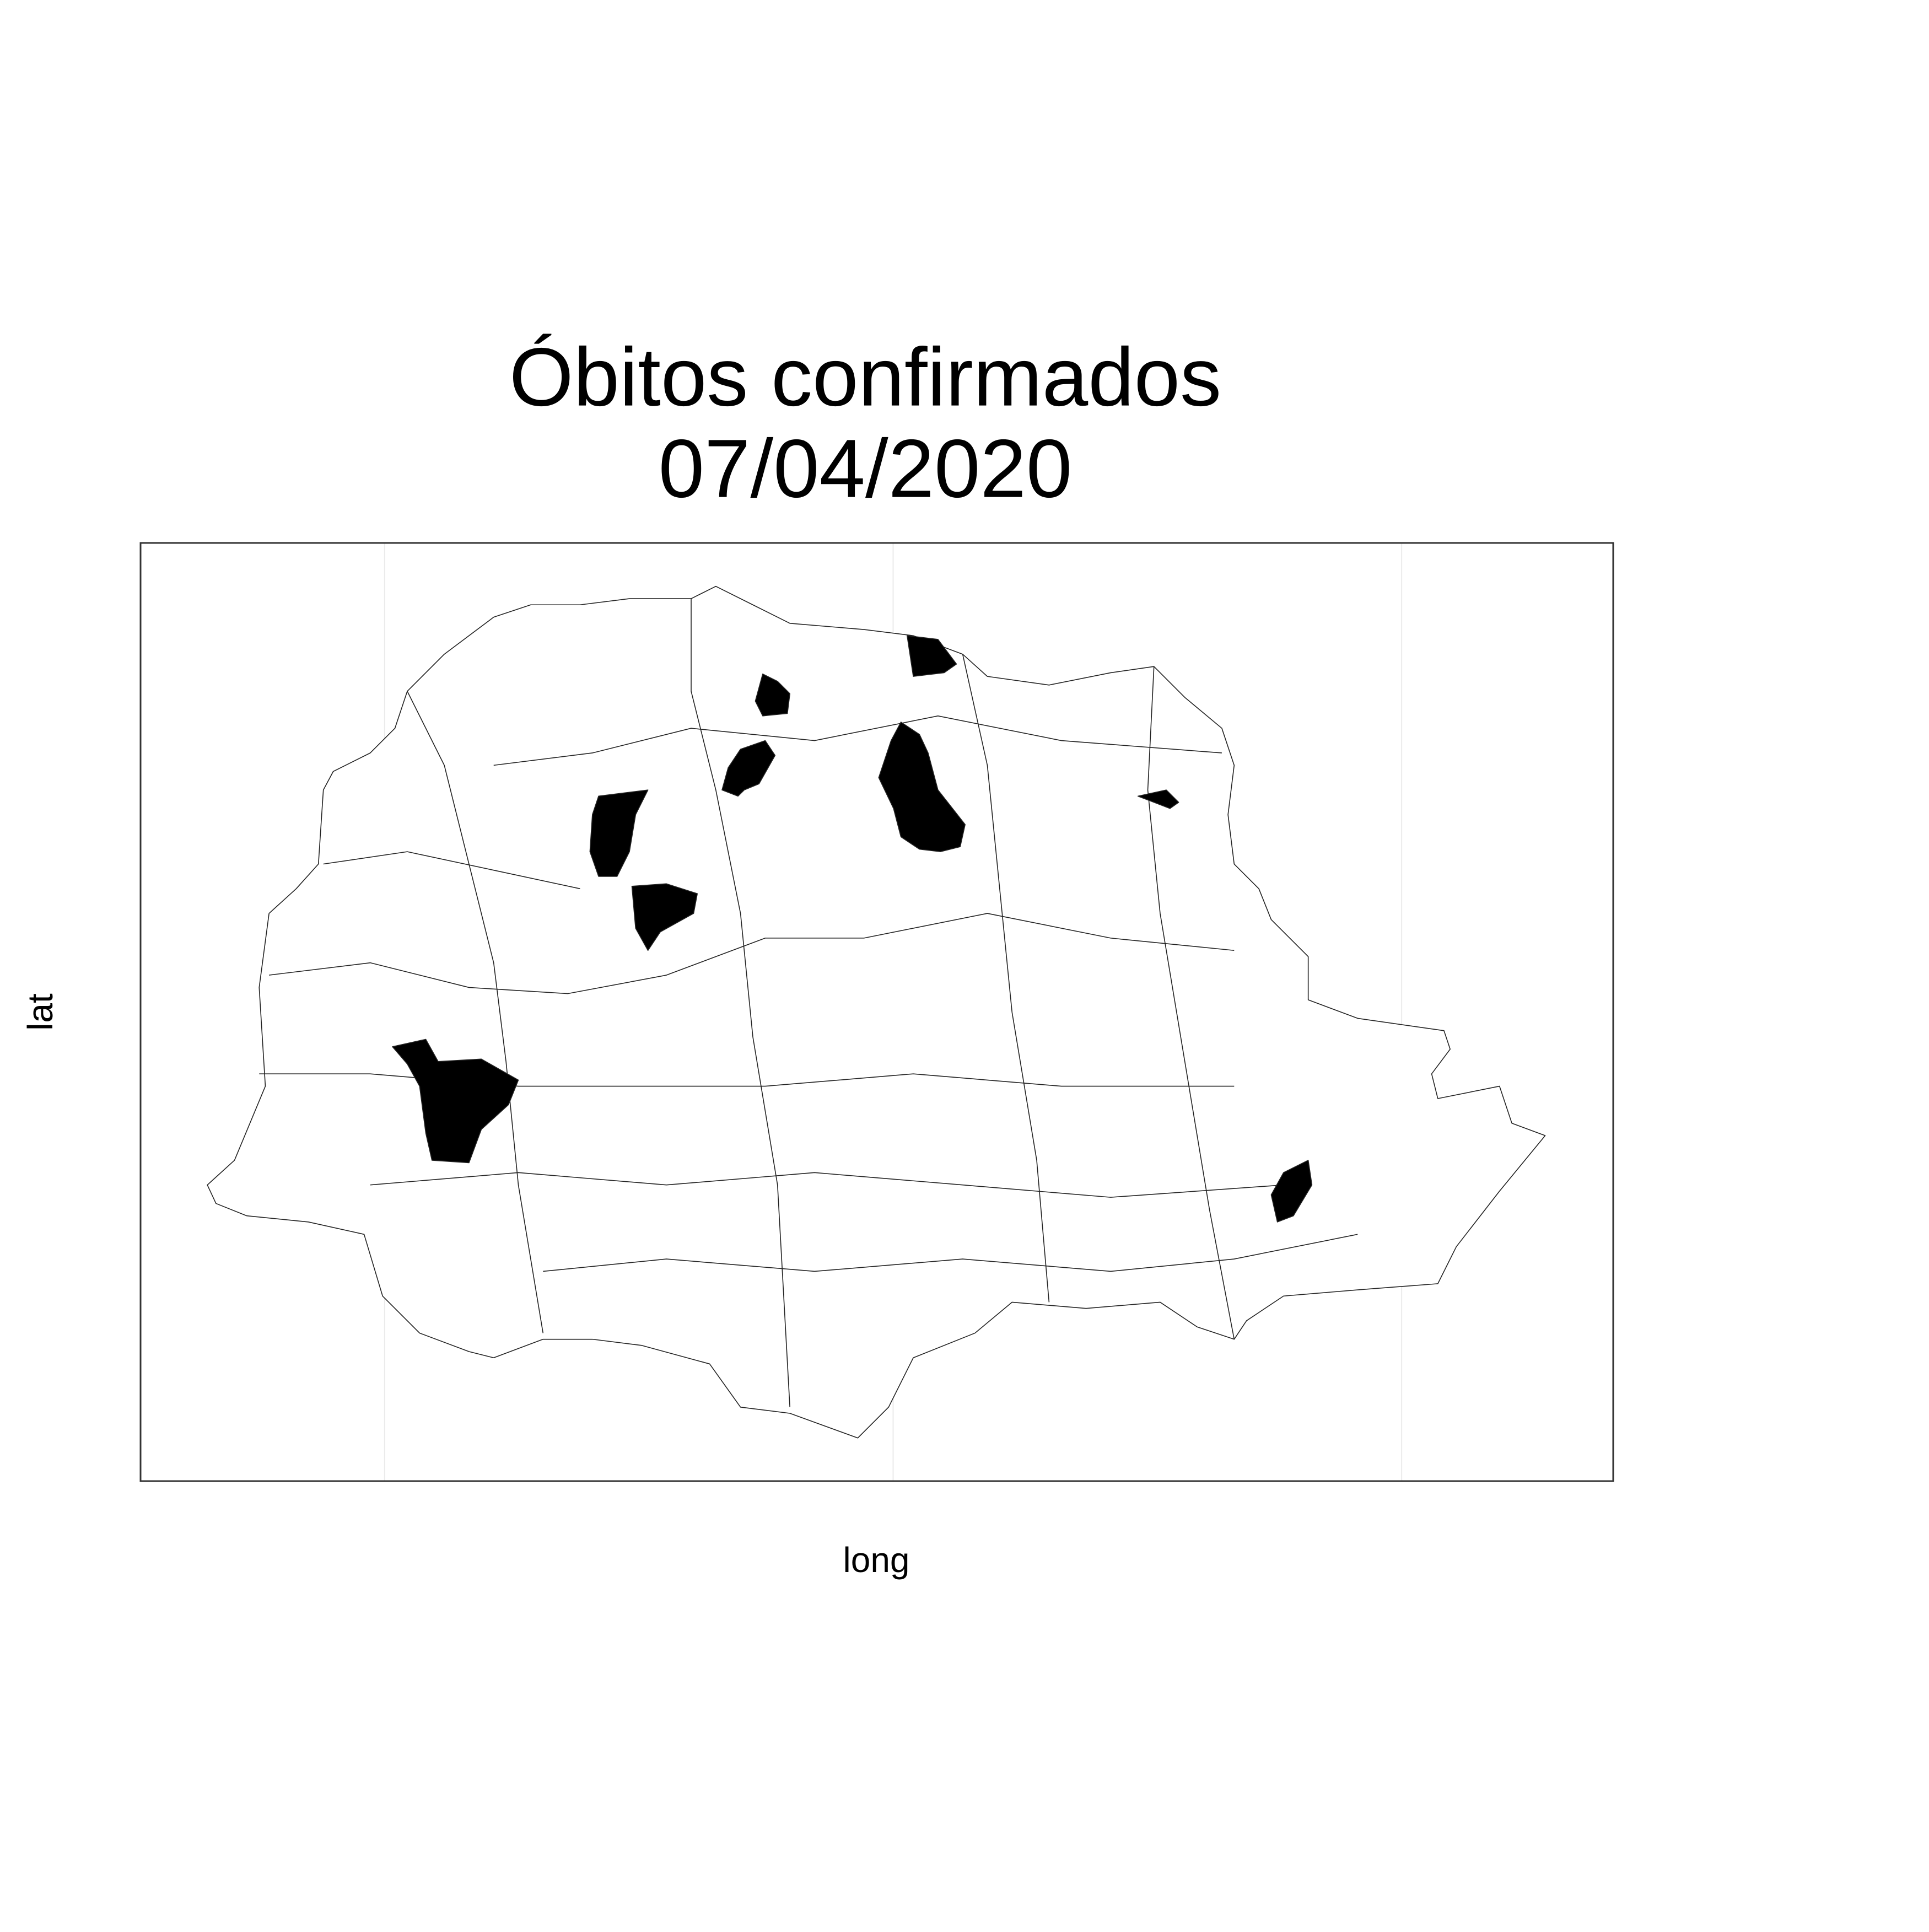 Image resolution: width=1929 pixels, height=1932 pixels. What do you see at coordinates (866, 468) in the screenshot?
I see `chart-subtitle: 07/04/2020` at bounding box center [866, 468].